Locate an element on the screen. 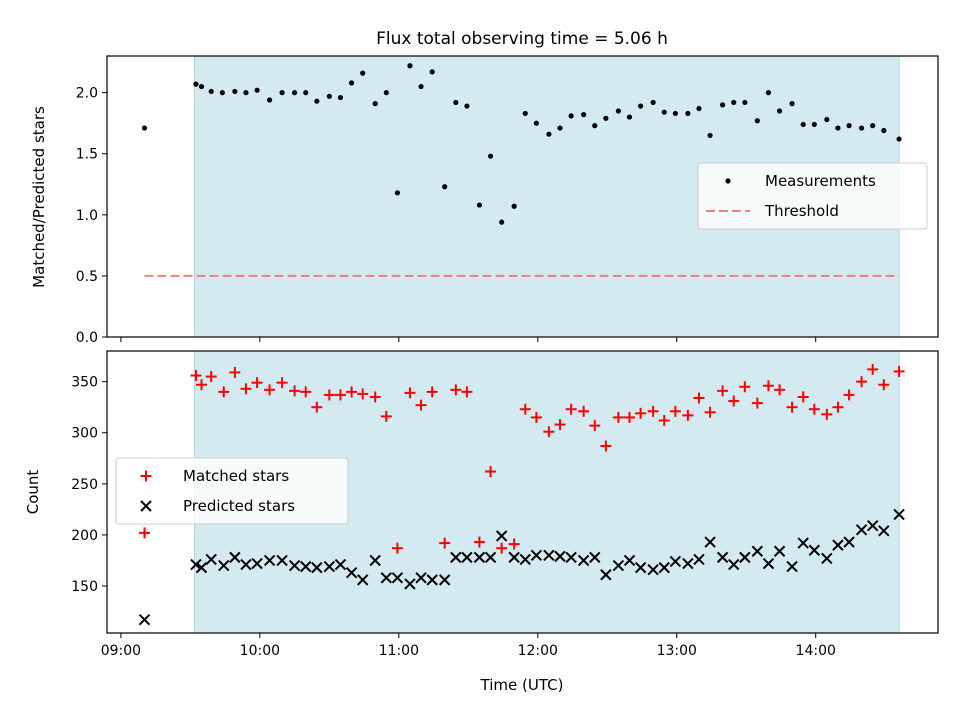 This screenshot has height=720, width=960. bottom-series-1-point-43-b is located at coordinates (675, 561).